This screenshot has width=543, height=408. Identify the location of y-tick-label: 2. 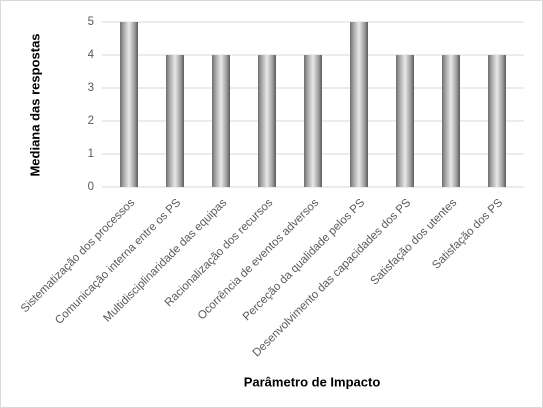
(91, 121).